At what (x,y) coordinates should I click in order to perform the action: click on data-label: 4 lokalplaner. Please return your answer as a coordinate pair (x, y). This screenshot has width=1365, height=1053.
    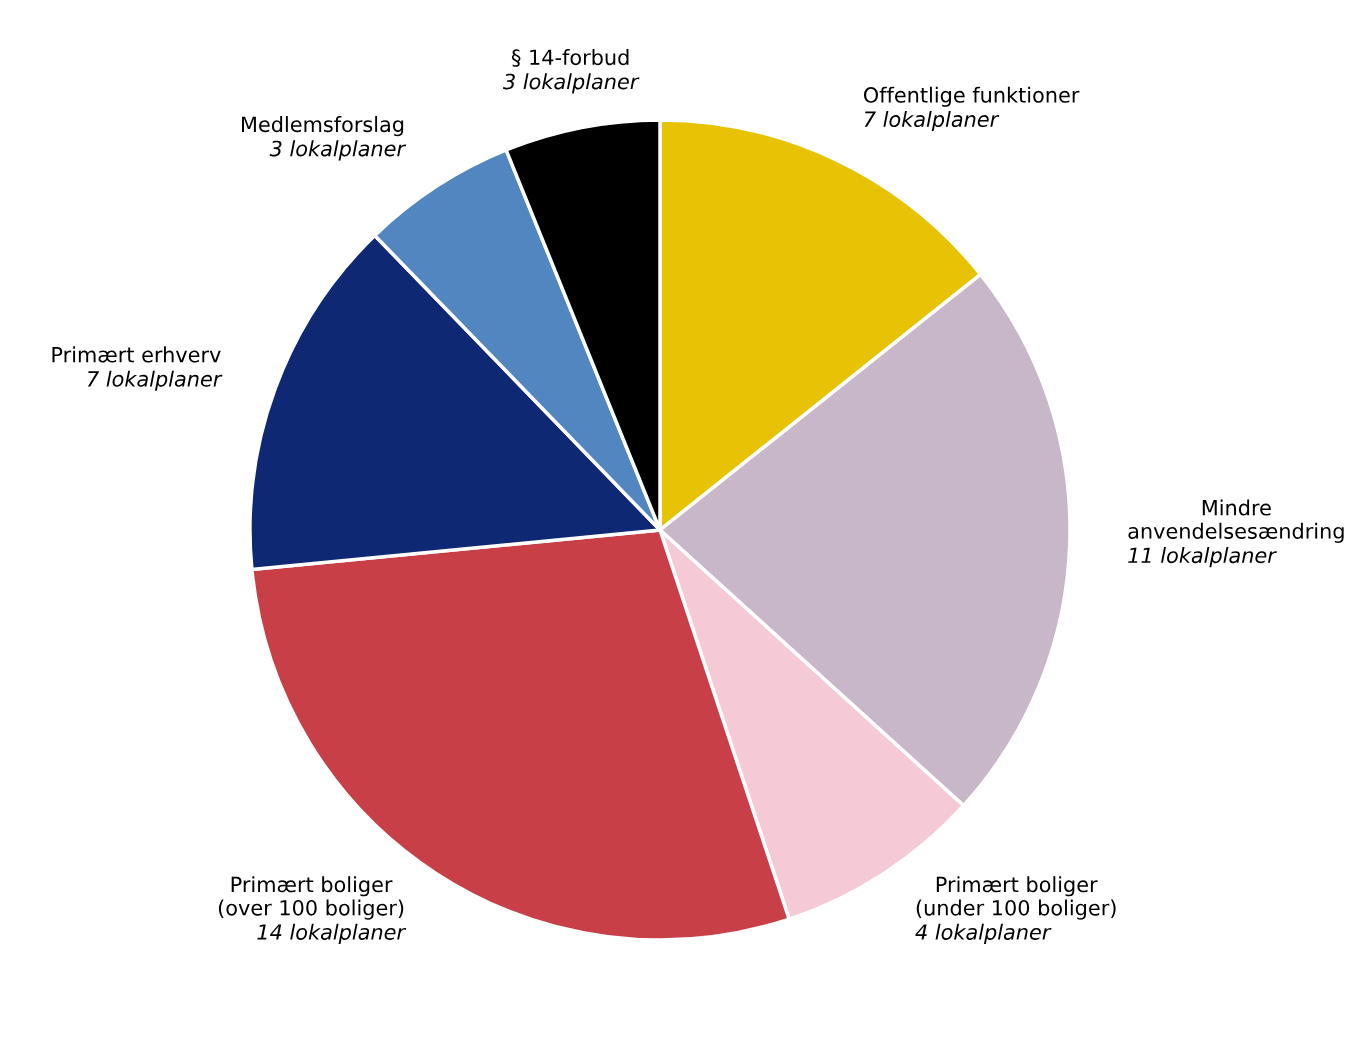
    Looking at the image, I should click on (983, 933).